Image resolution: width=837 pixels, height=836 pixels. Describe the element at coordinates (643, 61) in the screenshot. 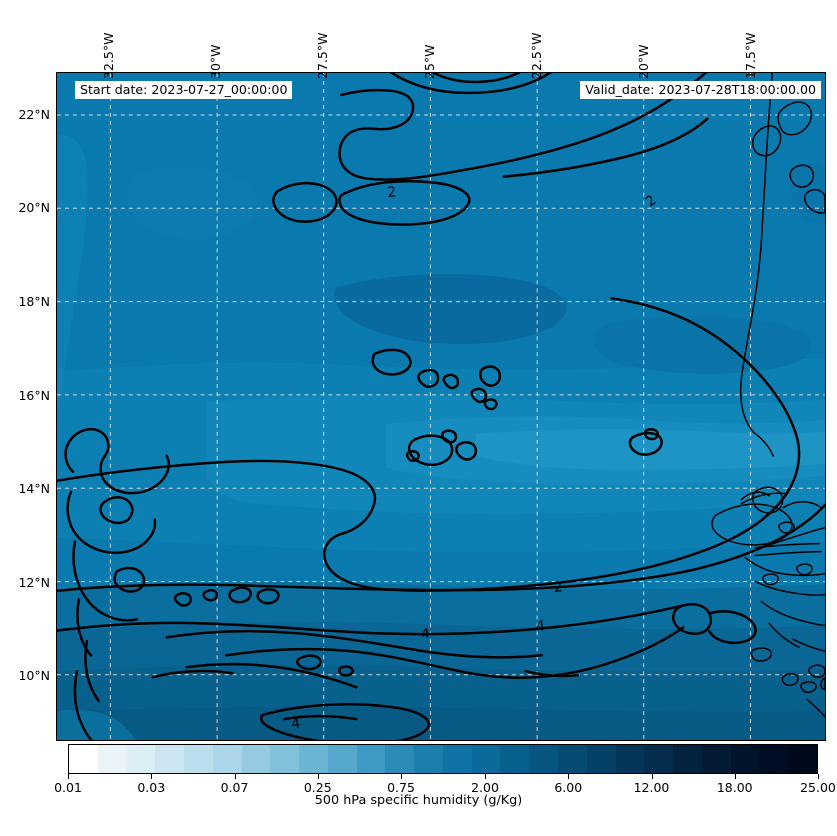

I see `xtick-label-5: 20°W` at that location.